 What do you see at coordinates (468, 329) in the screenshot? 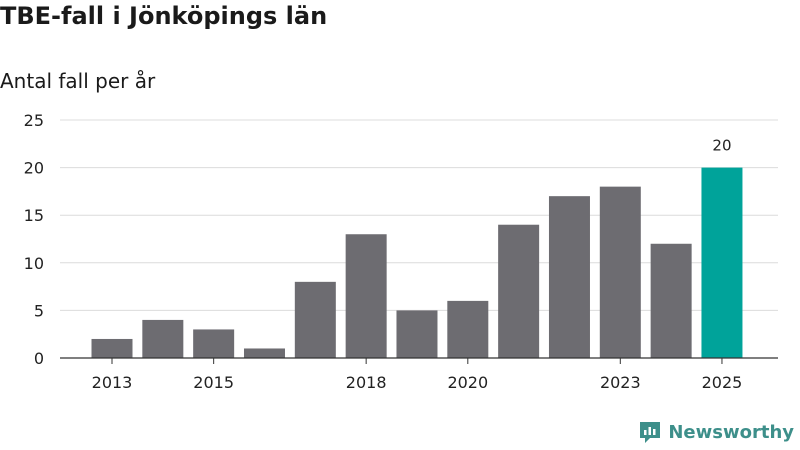
I see `bar-2020` at bounding box center [468, 329].